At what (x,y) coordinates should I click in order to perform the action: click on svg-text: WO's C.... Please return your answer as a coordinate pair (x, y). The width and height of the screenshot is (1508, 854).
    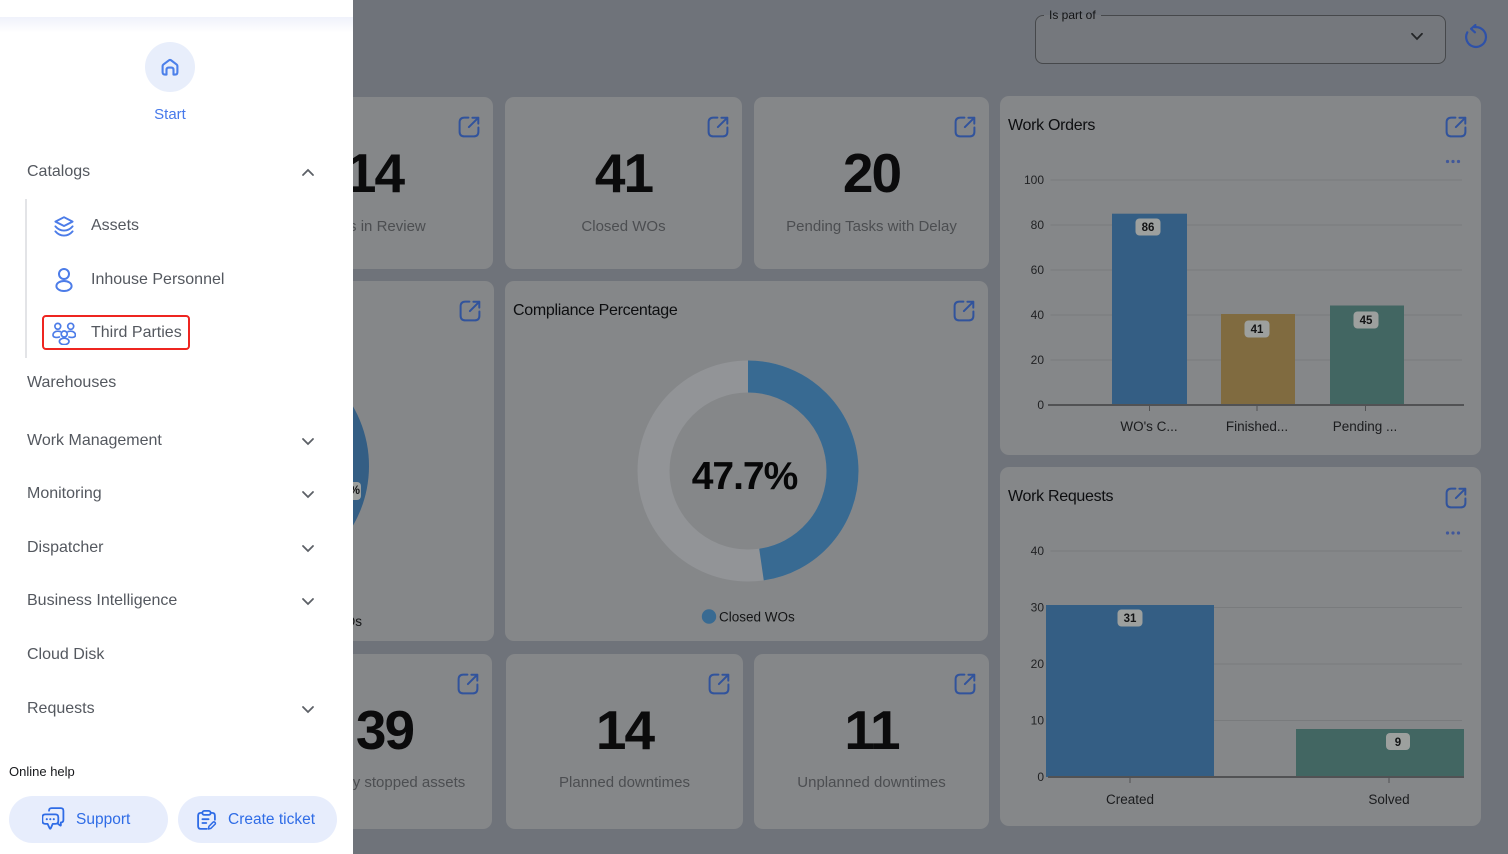
    Looking at the image, I should click on (1148, 426).